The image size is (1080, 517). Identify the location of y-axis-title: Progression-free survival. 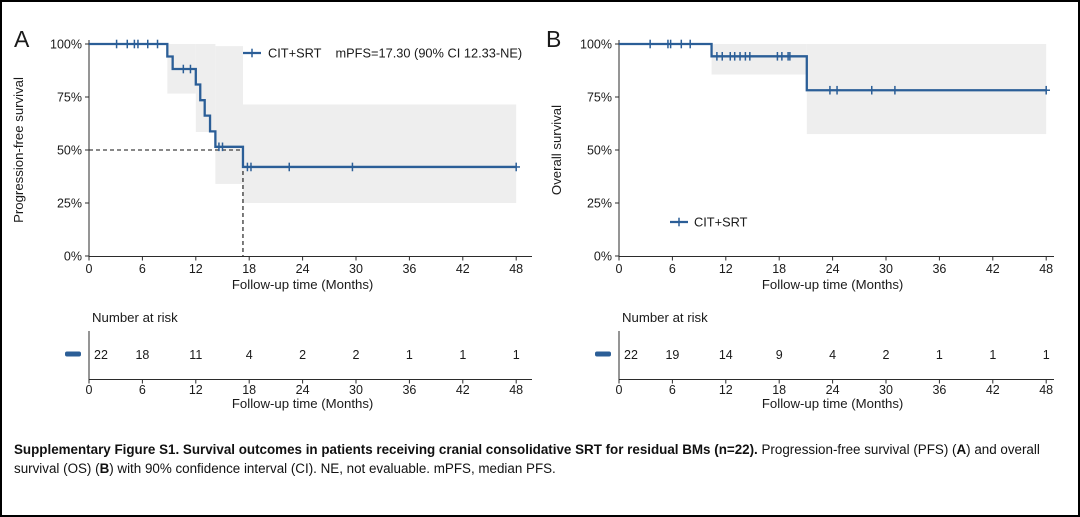
(18, 150).